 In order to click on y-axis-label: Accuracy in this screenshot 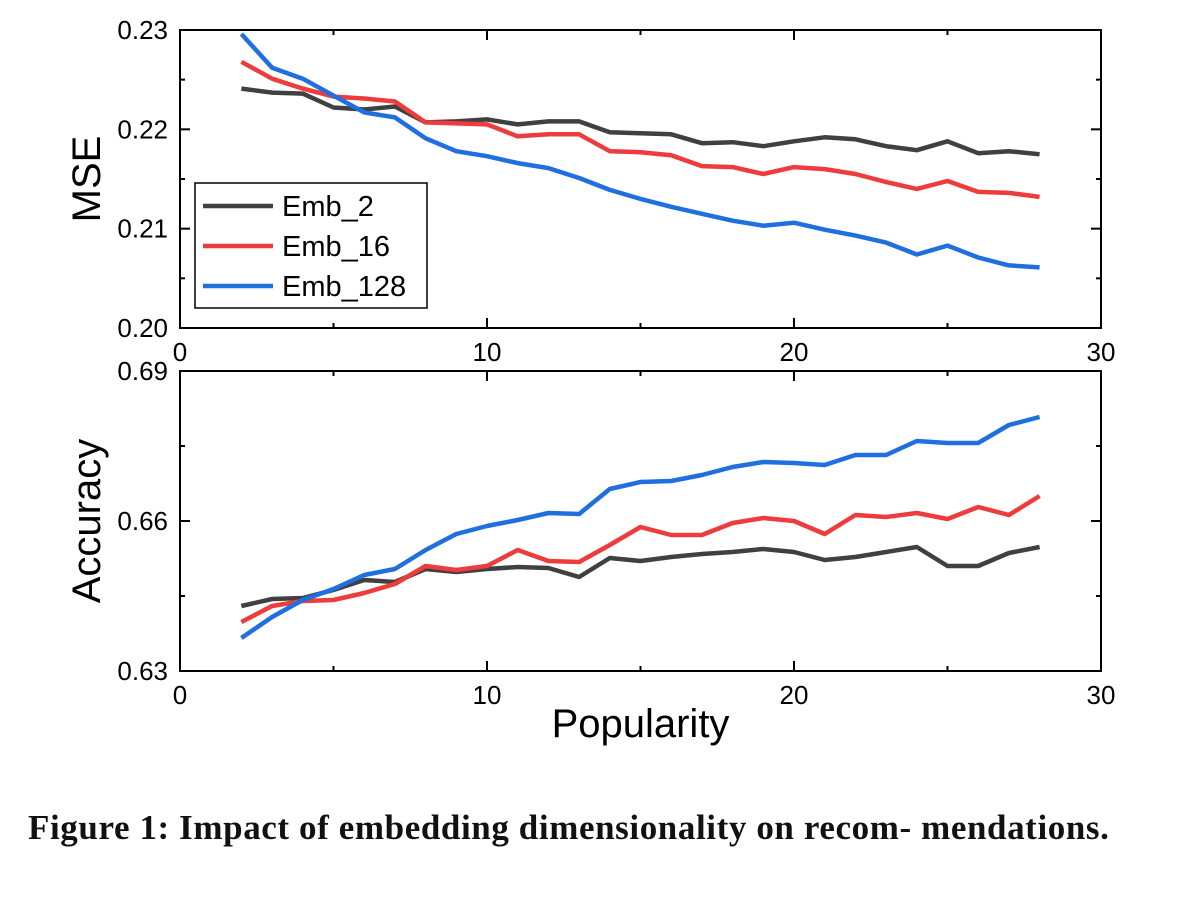, I will do `click(87, 521)`.